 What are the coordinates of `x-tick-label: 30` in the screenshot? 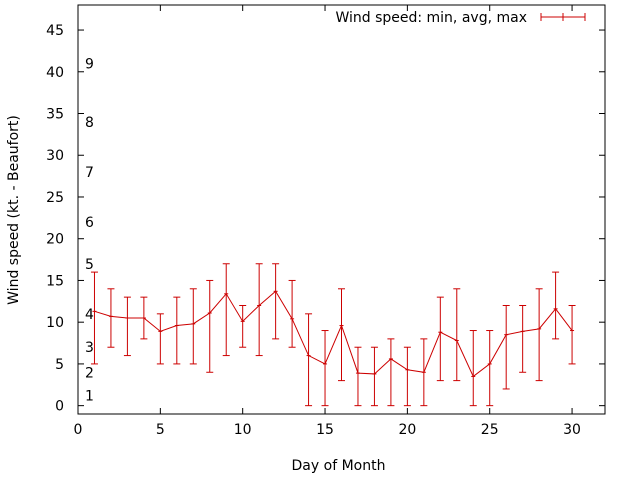 It's located at (572, 430).